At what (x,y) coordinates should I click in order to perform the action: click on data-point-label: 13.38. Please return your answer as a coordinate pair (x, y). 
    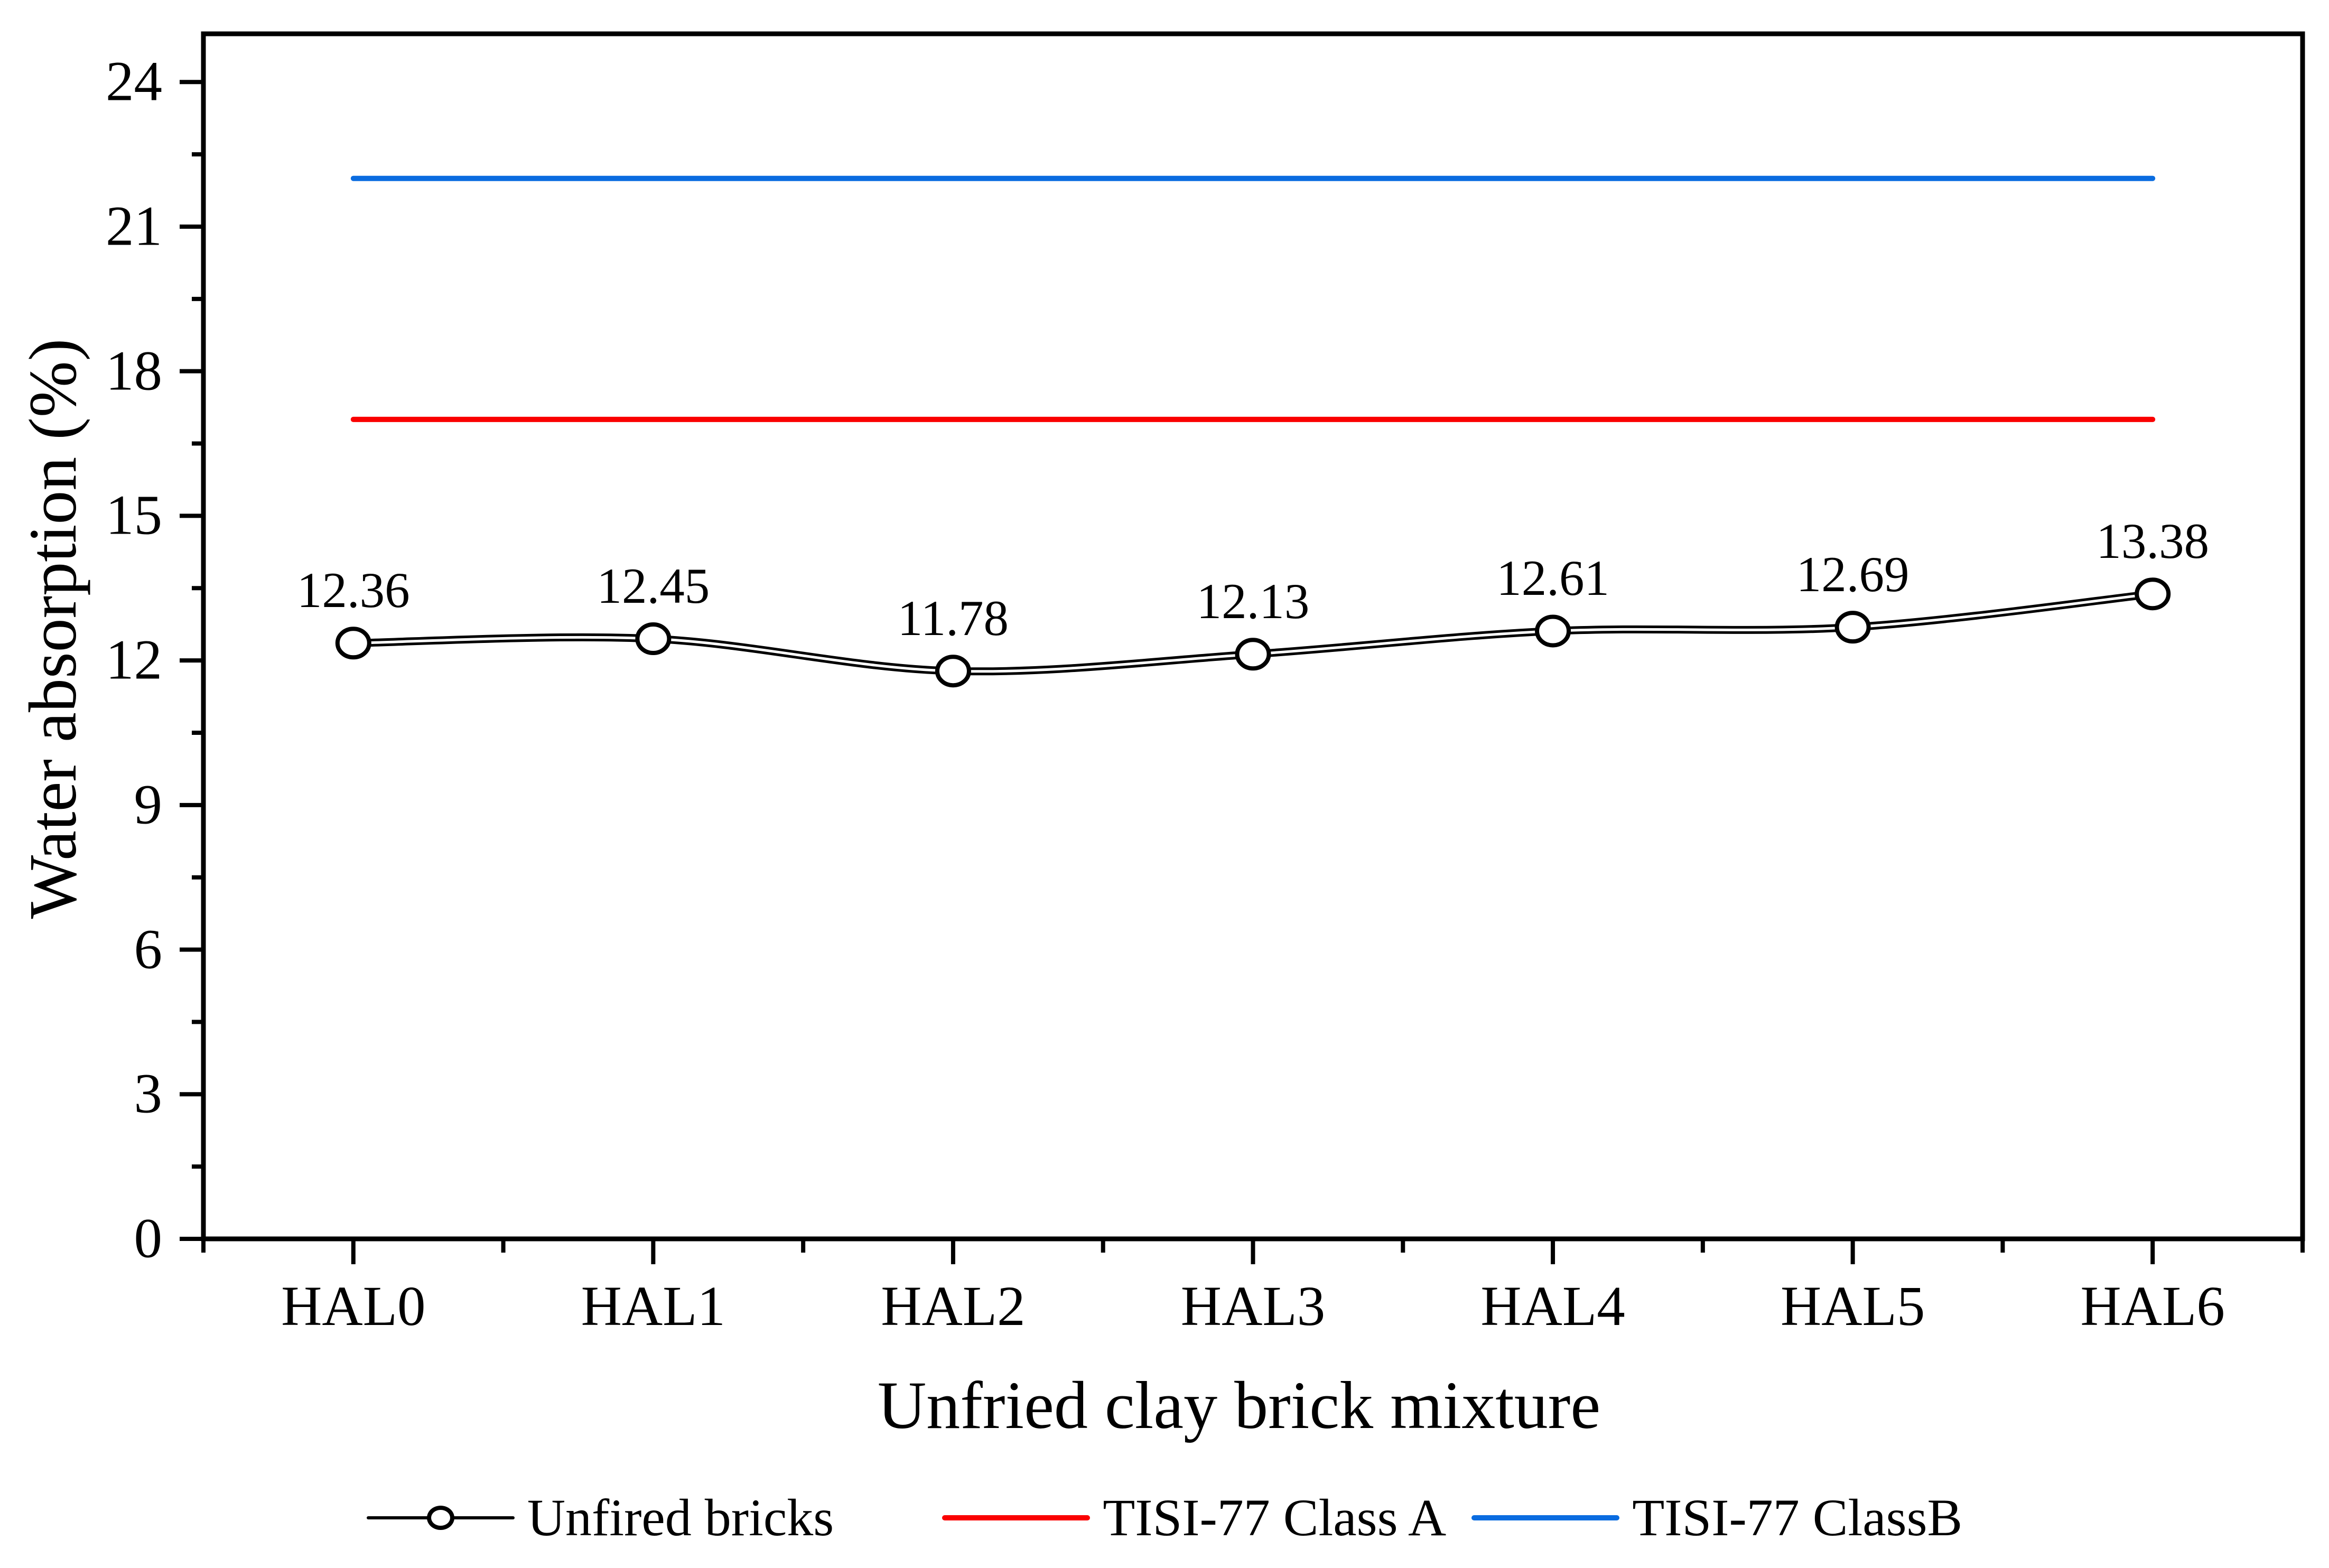
    Looking at the image, I should click on (2153, 541).